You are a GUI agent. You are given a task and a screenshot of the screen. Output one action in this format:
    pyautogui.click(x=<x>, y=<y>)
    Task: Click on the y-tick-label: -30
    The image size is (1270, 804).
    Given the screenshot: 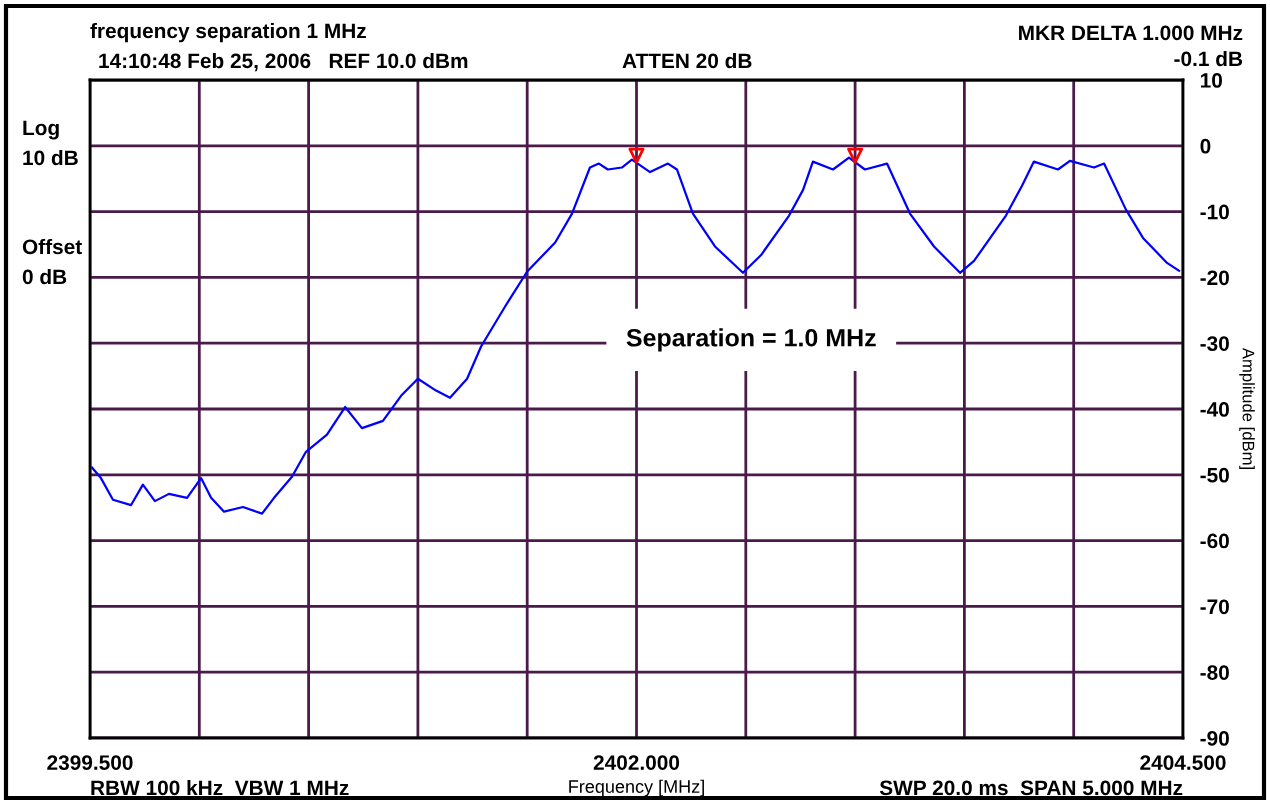 What is the action you would take?
    pyautogui.click(x=1214, y=343)
    